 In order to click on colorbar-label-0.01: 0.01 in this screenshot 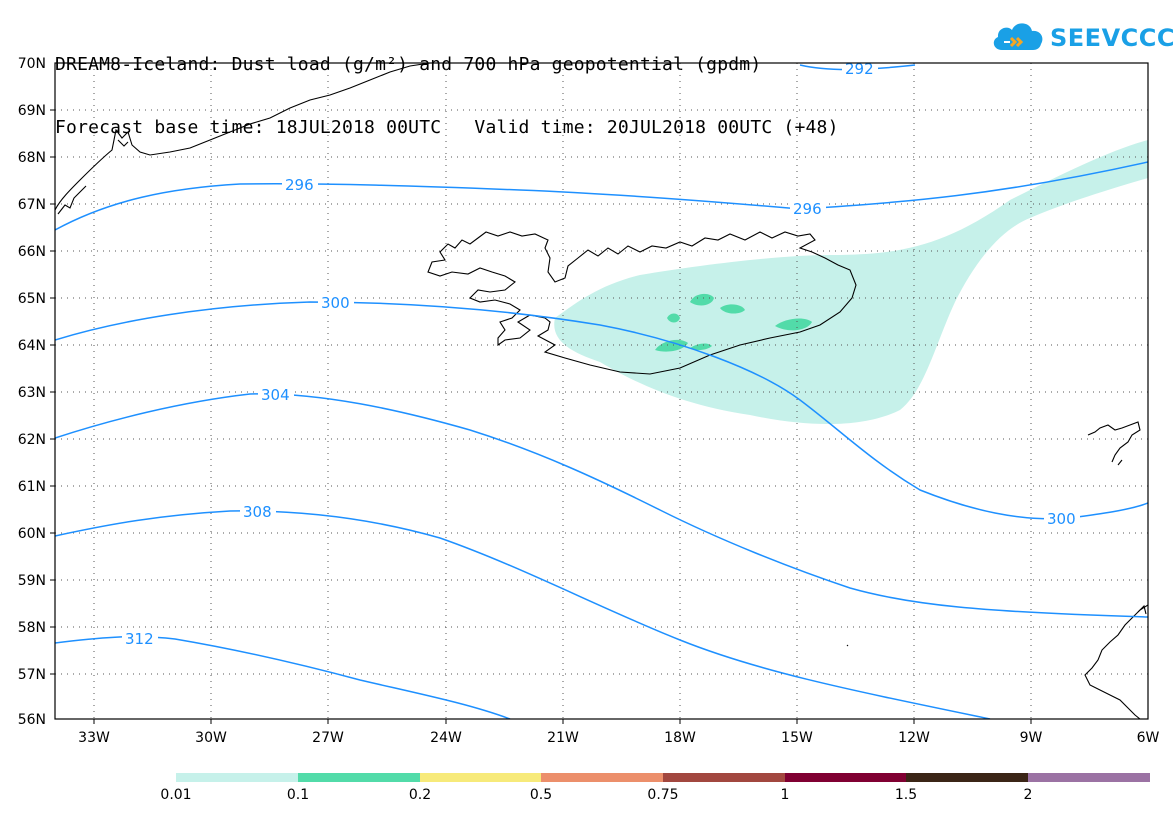, I will do `click(175, 795)`.